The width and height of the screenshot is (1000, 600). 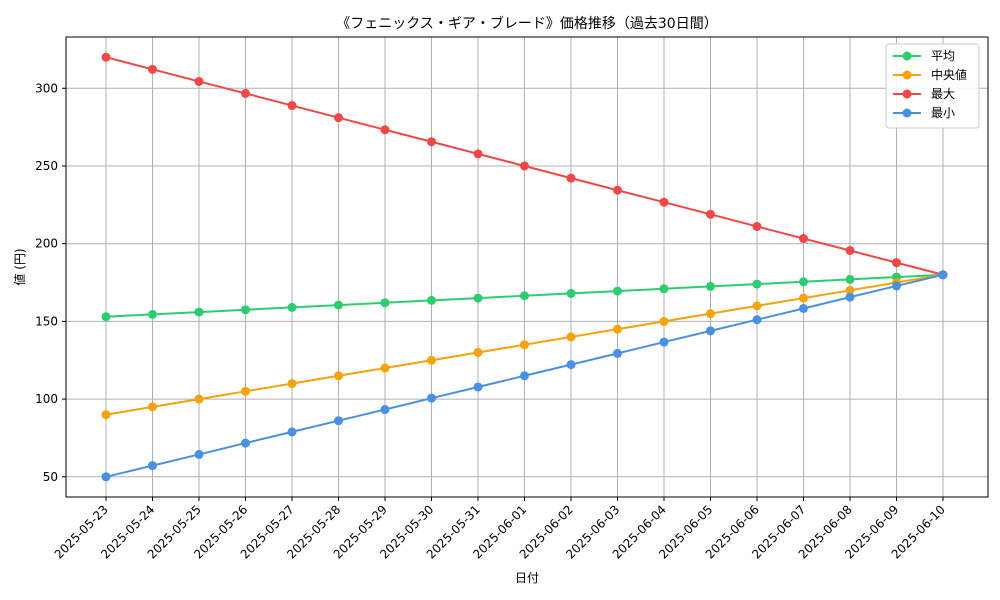 I want to click on legend-label: 最大, so click(x=943, y=94).